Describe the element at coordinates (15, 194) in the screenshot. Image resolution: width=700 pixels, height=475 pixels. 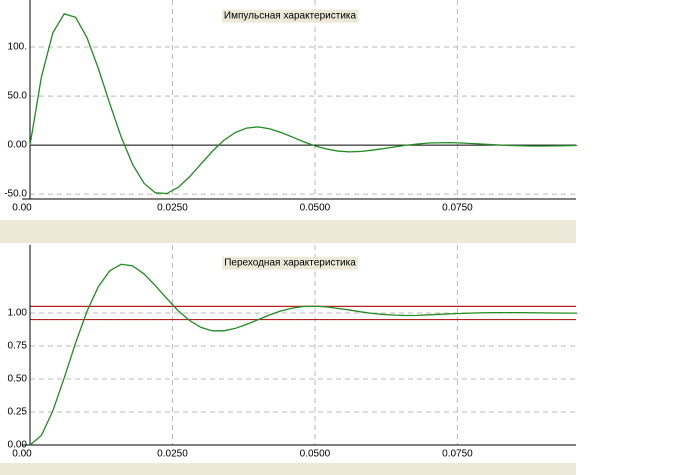
I see `y-tick-label: -50.0` at that location.